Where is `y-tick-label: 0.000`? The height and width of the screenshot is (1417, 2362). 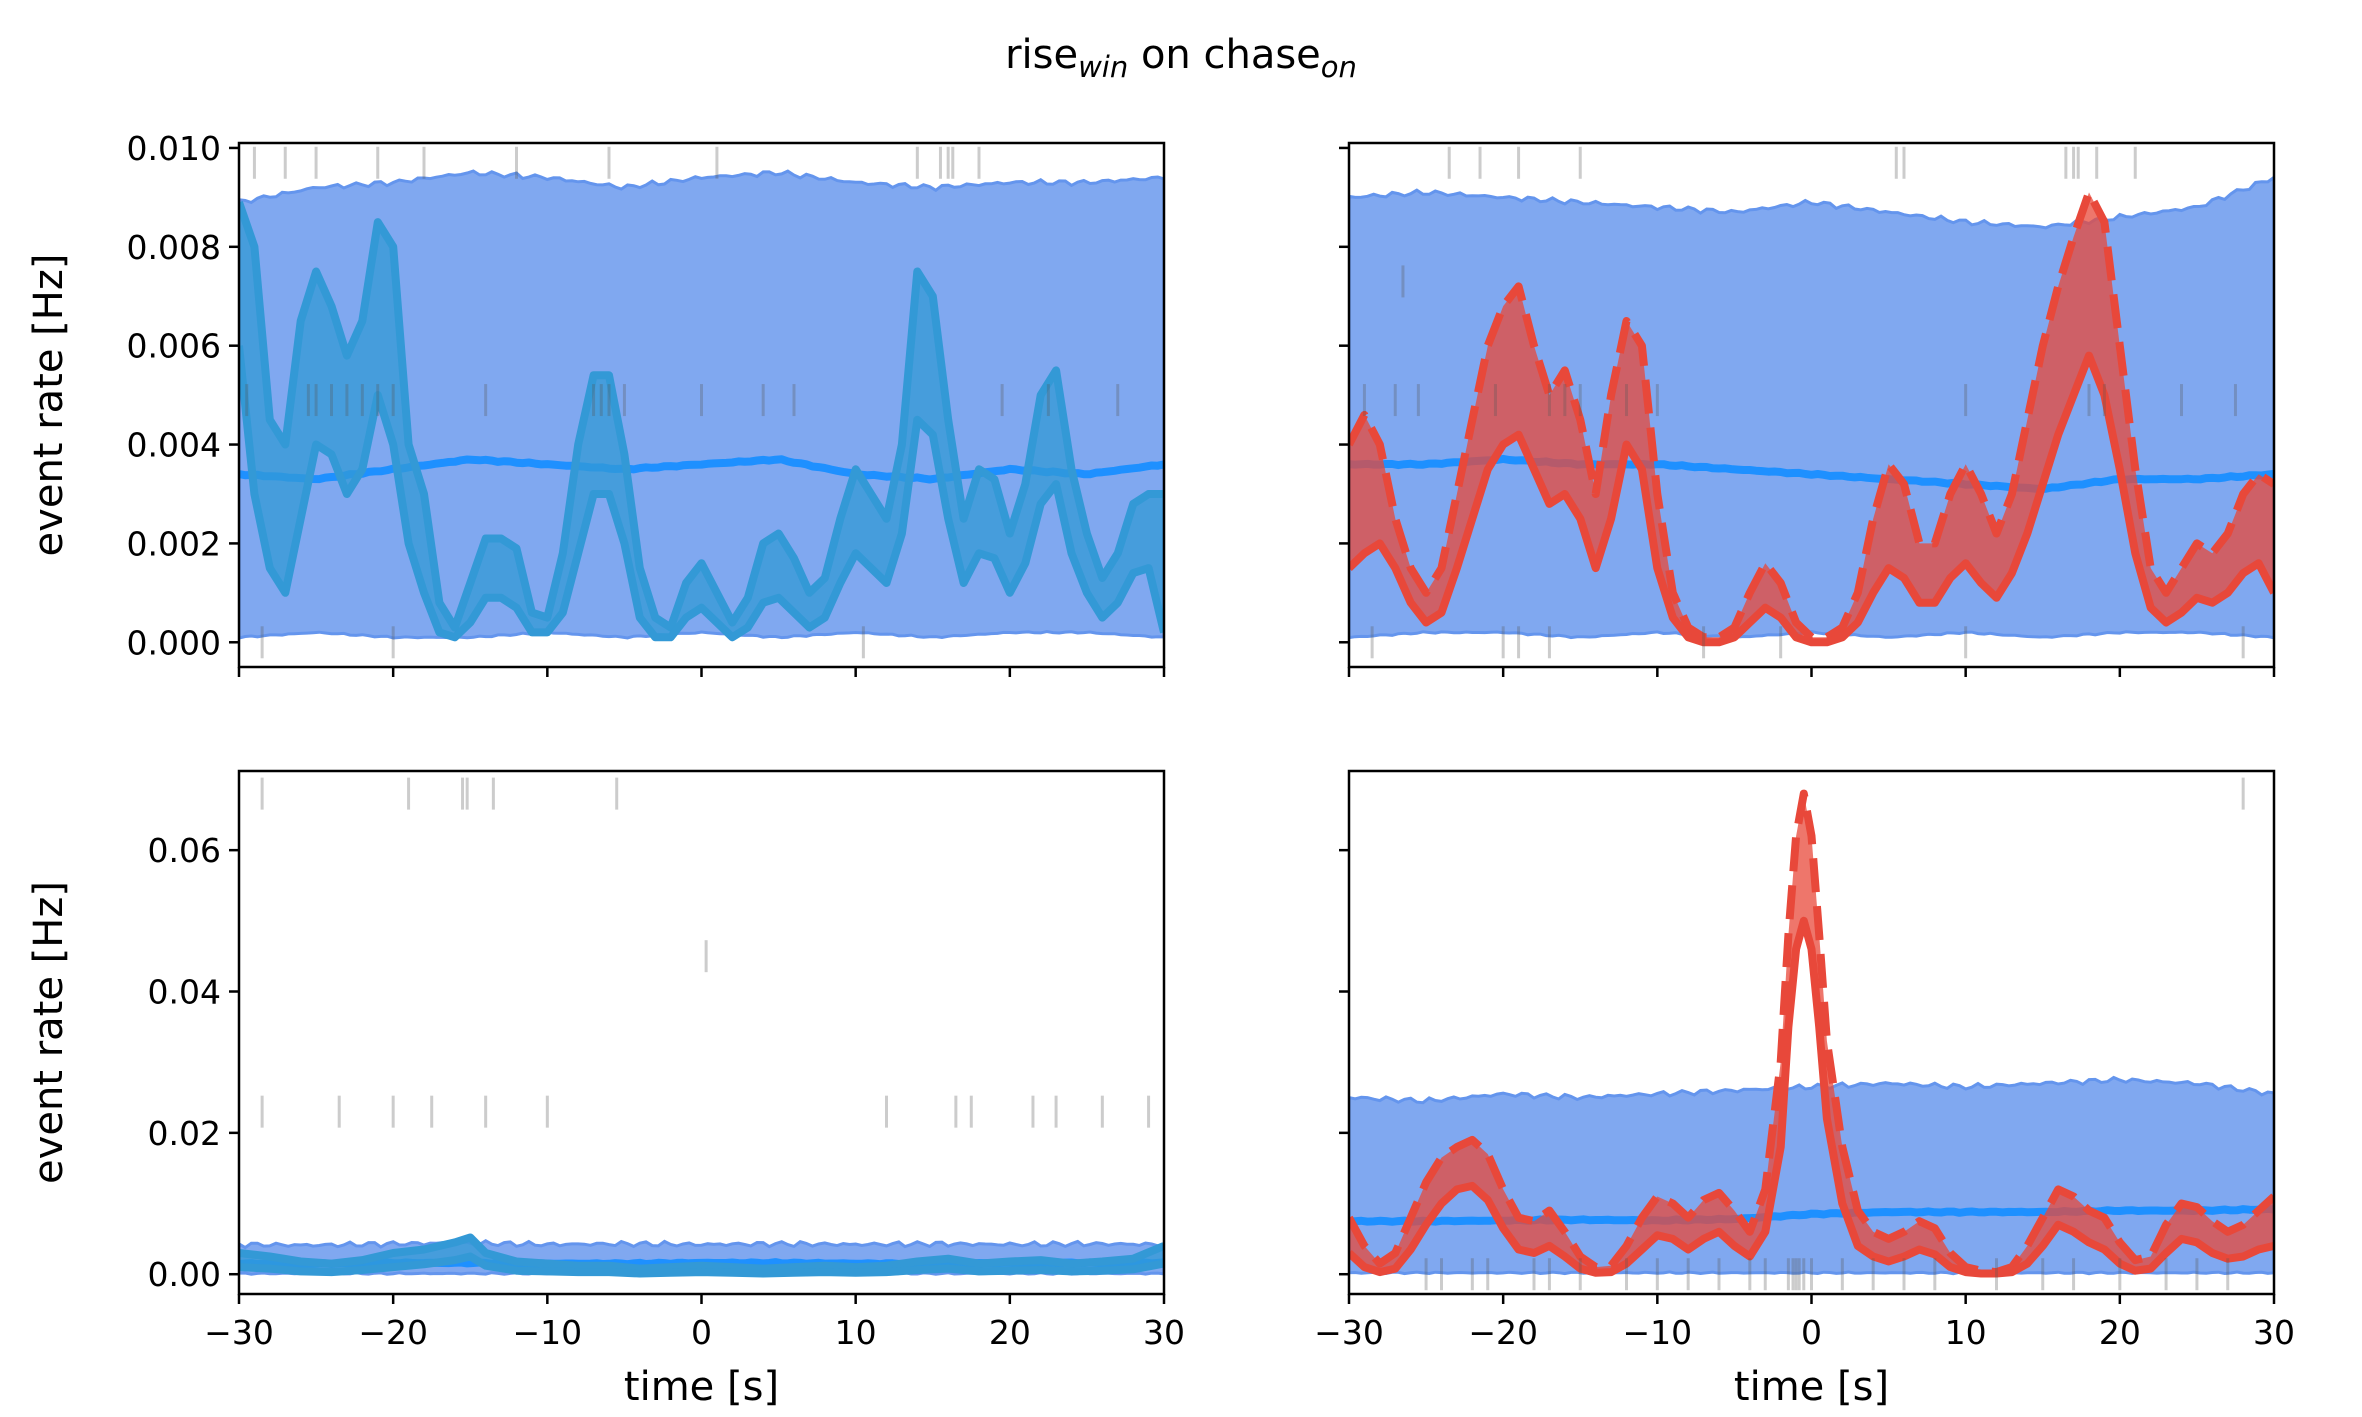
y-tick-label: 0.000 is located at coordinates (174, 642).